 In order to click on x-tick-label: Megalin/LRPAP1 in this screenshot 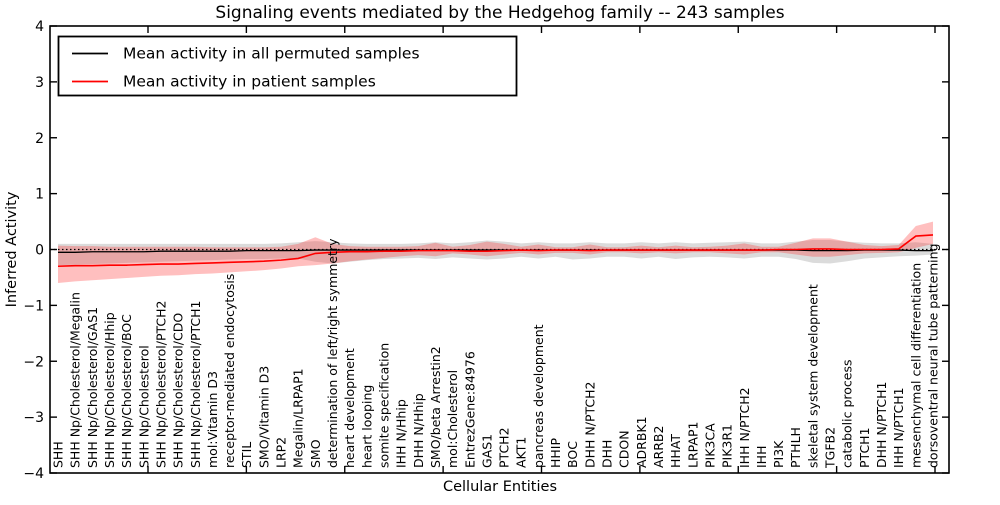, I will do `click(298, 418)`.